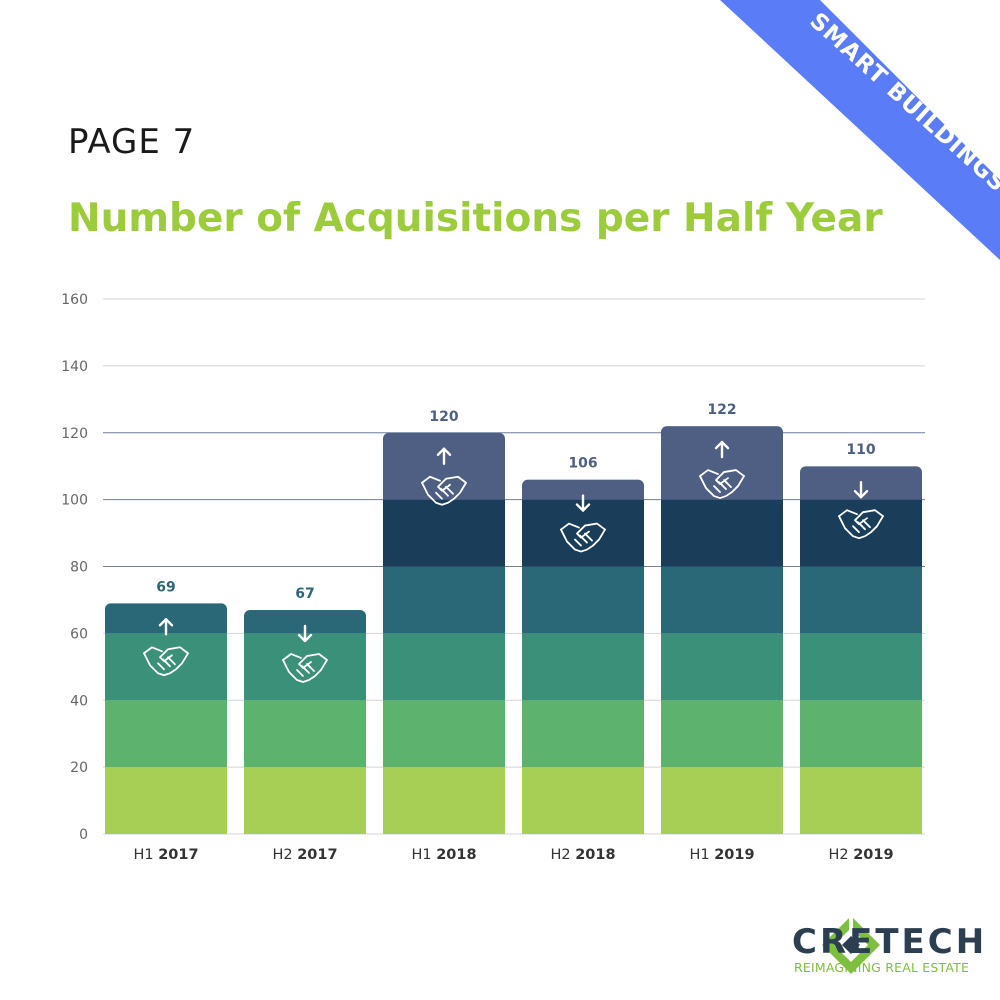 The width and height of the screenshot is (1000, 1000). I want to click on data-label: 110, so click(860, 450).